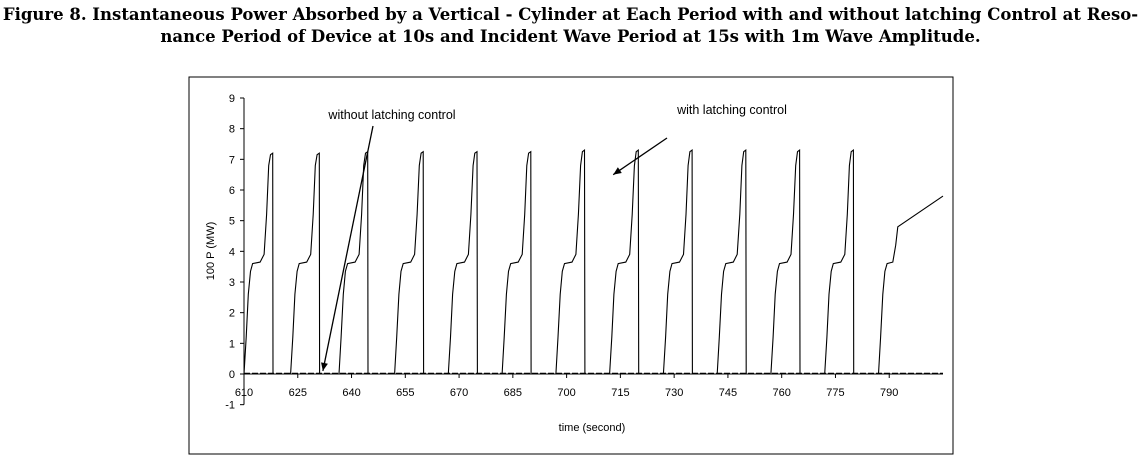 This screenshot has height=462, width=1141. What do you see at coordinates (232, 160) in the screenshot?
I see `y-tick-label: 7` at bounding box center [232, 160].